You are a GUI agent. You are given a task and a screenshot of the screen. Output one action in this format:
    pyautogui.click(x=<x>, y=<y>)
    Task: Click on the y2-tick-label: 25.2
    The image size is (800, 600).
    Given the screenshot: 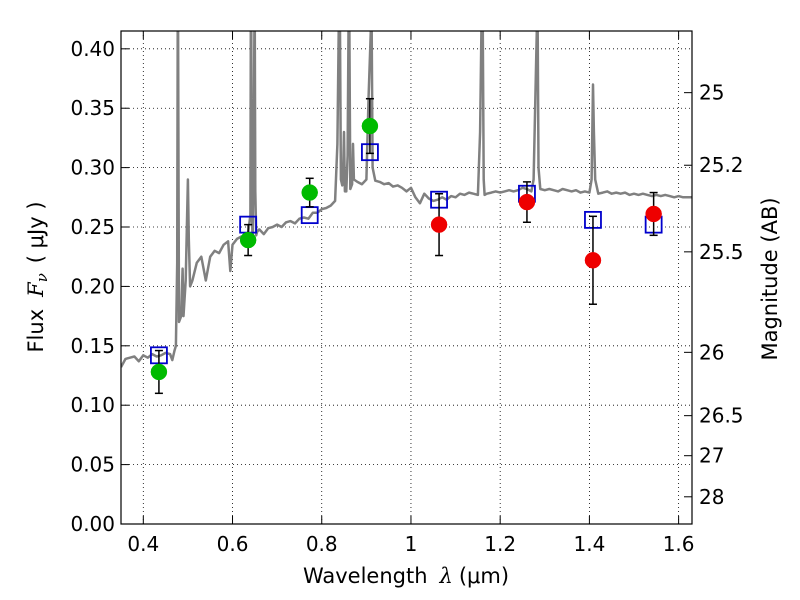 What is the action you would take?
    pyautogui.click(x=721, y=165)
    